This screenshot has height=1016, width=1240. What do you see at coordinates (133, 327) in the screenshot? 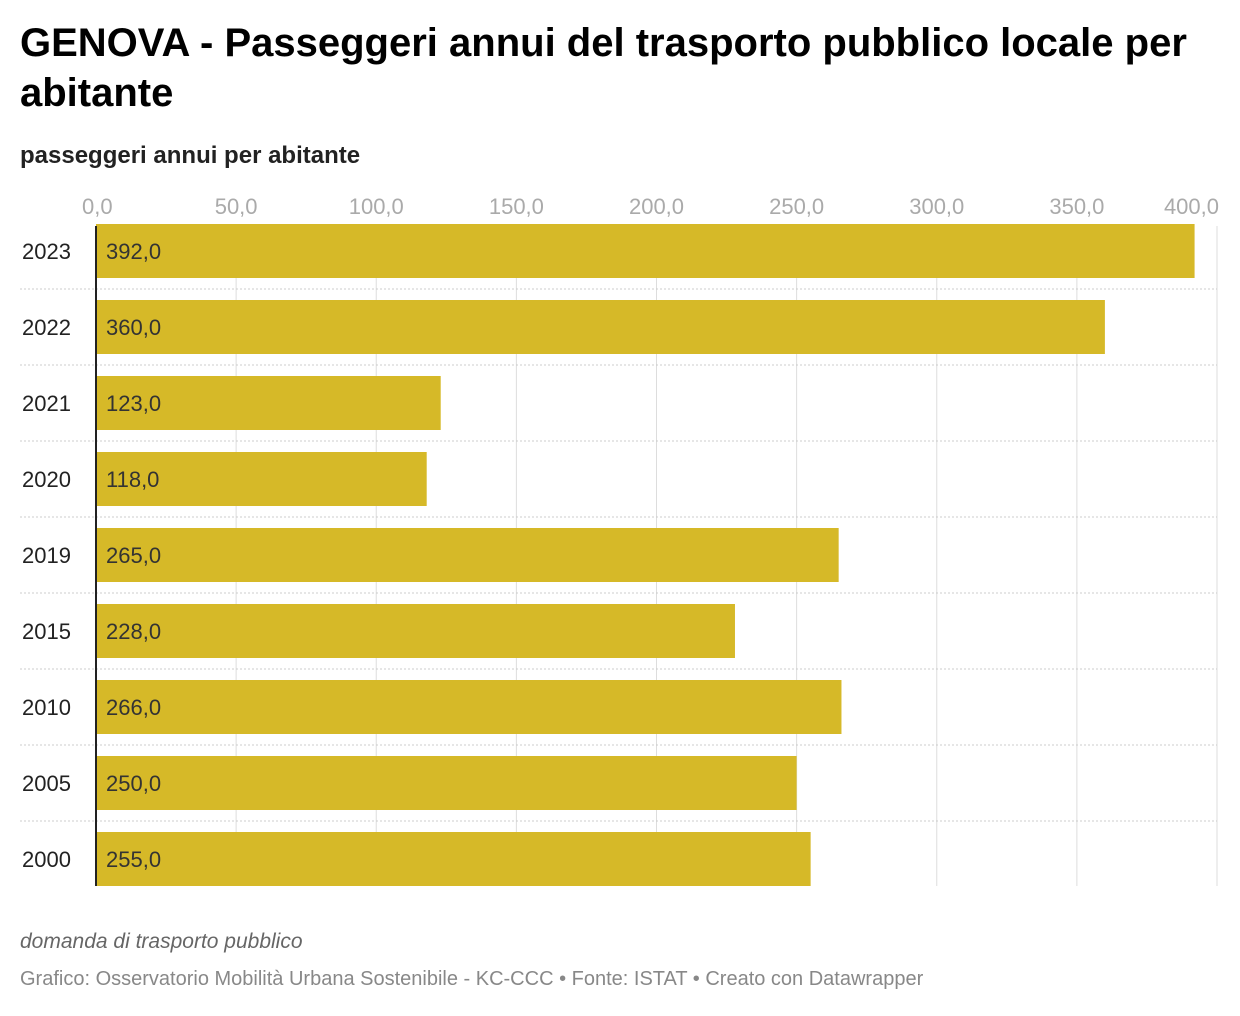
I see `value-label: 360,0` at bounding box center [133, 327].